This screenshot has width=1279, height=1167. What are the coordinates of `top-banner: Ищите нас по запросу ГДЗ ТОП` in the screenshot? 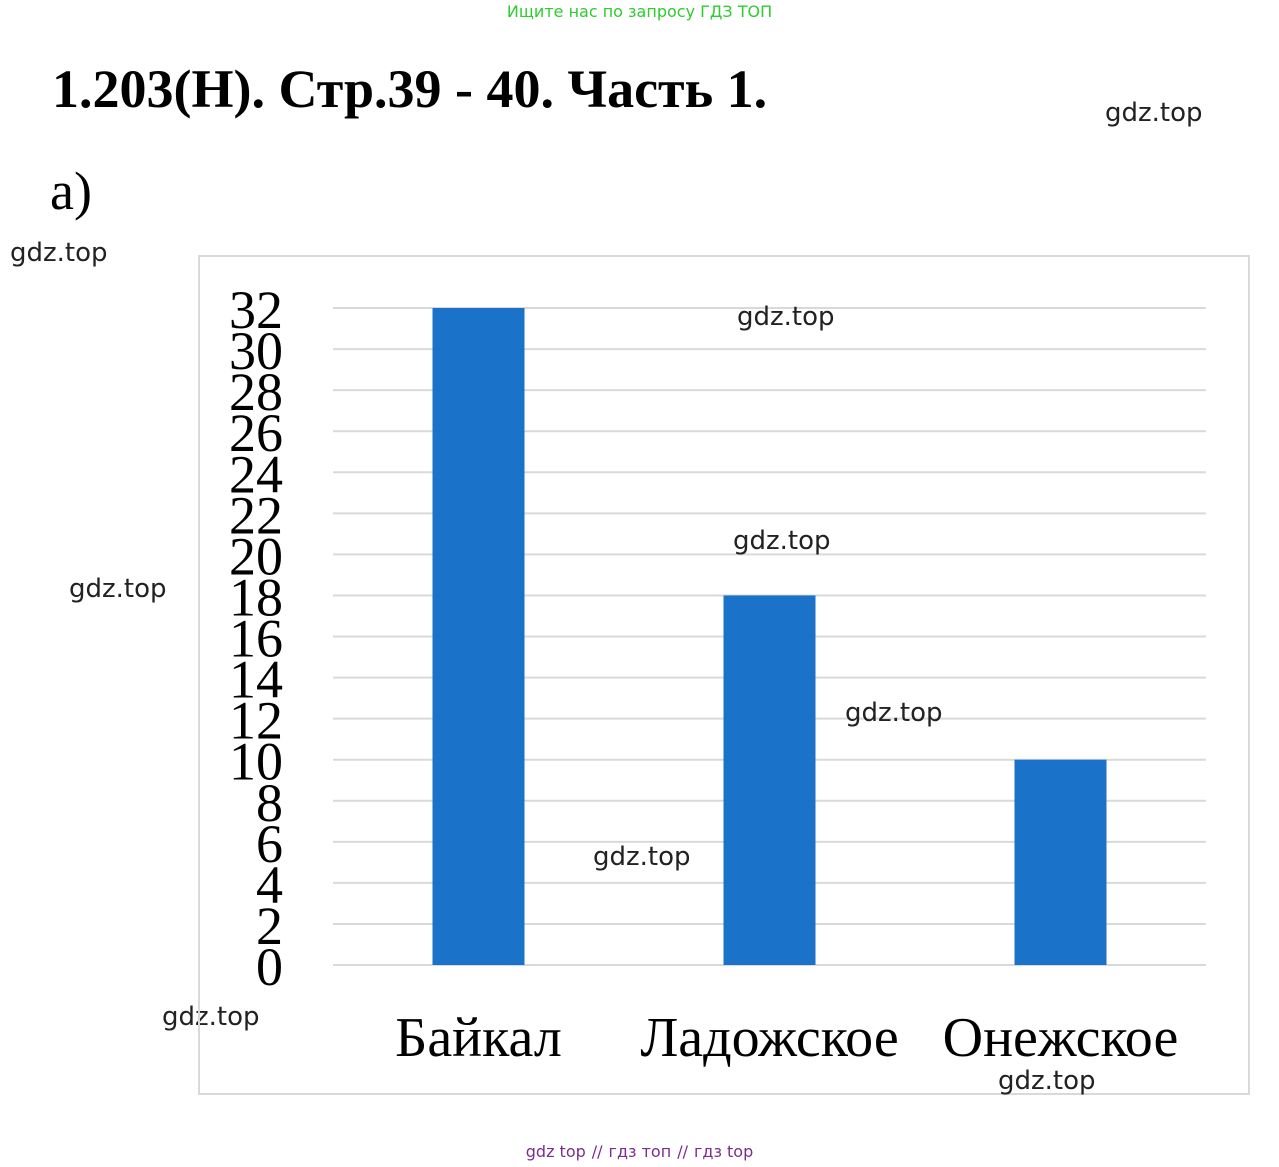 It's located at (639, 11).